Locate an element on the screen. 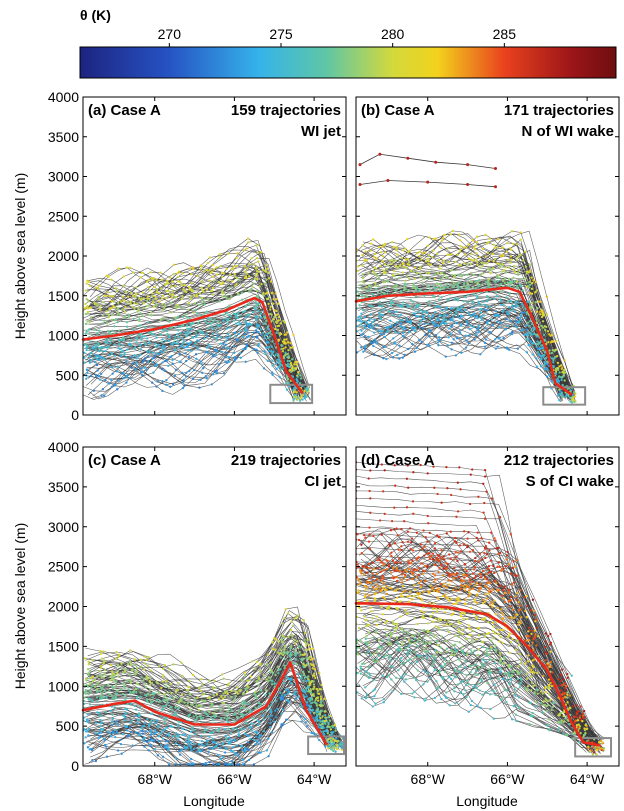  colorbar-label: θ (K) is located at coordinates (95, 15).